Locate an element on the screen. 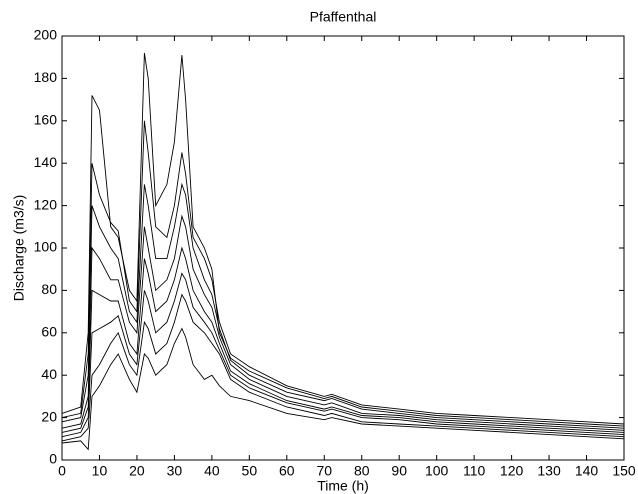 Image resolution: width=638 pixels, height=494 pixels. y-tick-label: 60 is located at coordinates (49, 332).